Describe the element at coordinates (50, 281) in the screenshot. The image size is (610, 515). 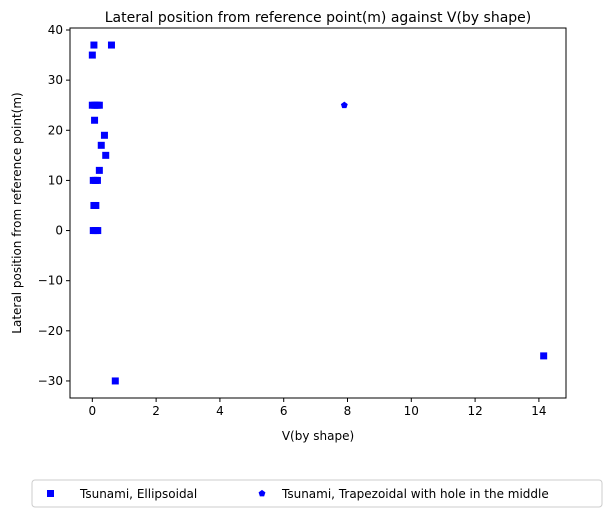
I see `y-tick-label: −10` at that location.